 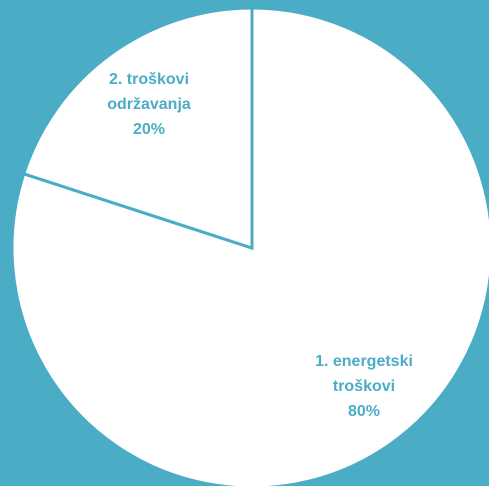 I want to click on pie-label-troskovi-odrzavanja: 2. troškovi održavanja 20%, so click(x=149, y=104).